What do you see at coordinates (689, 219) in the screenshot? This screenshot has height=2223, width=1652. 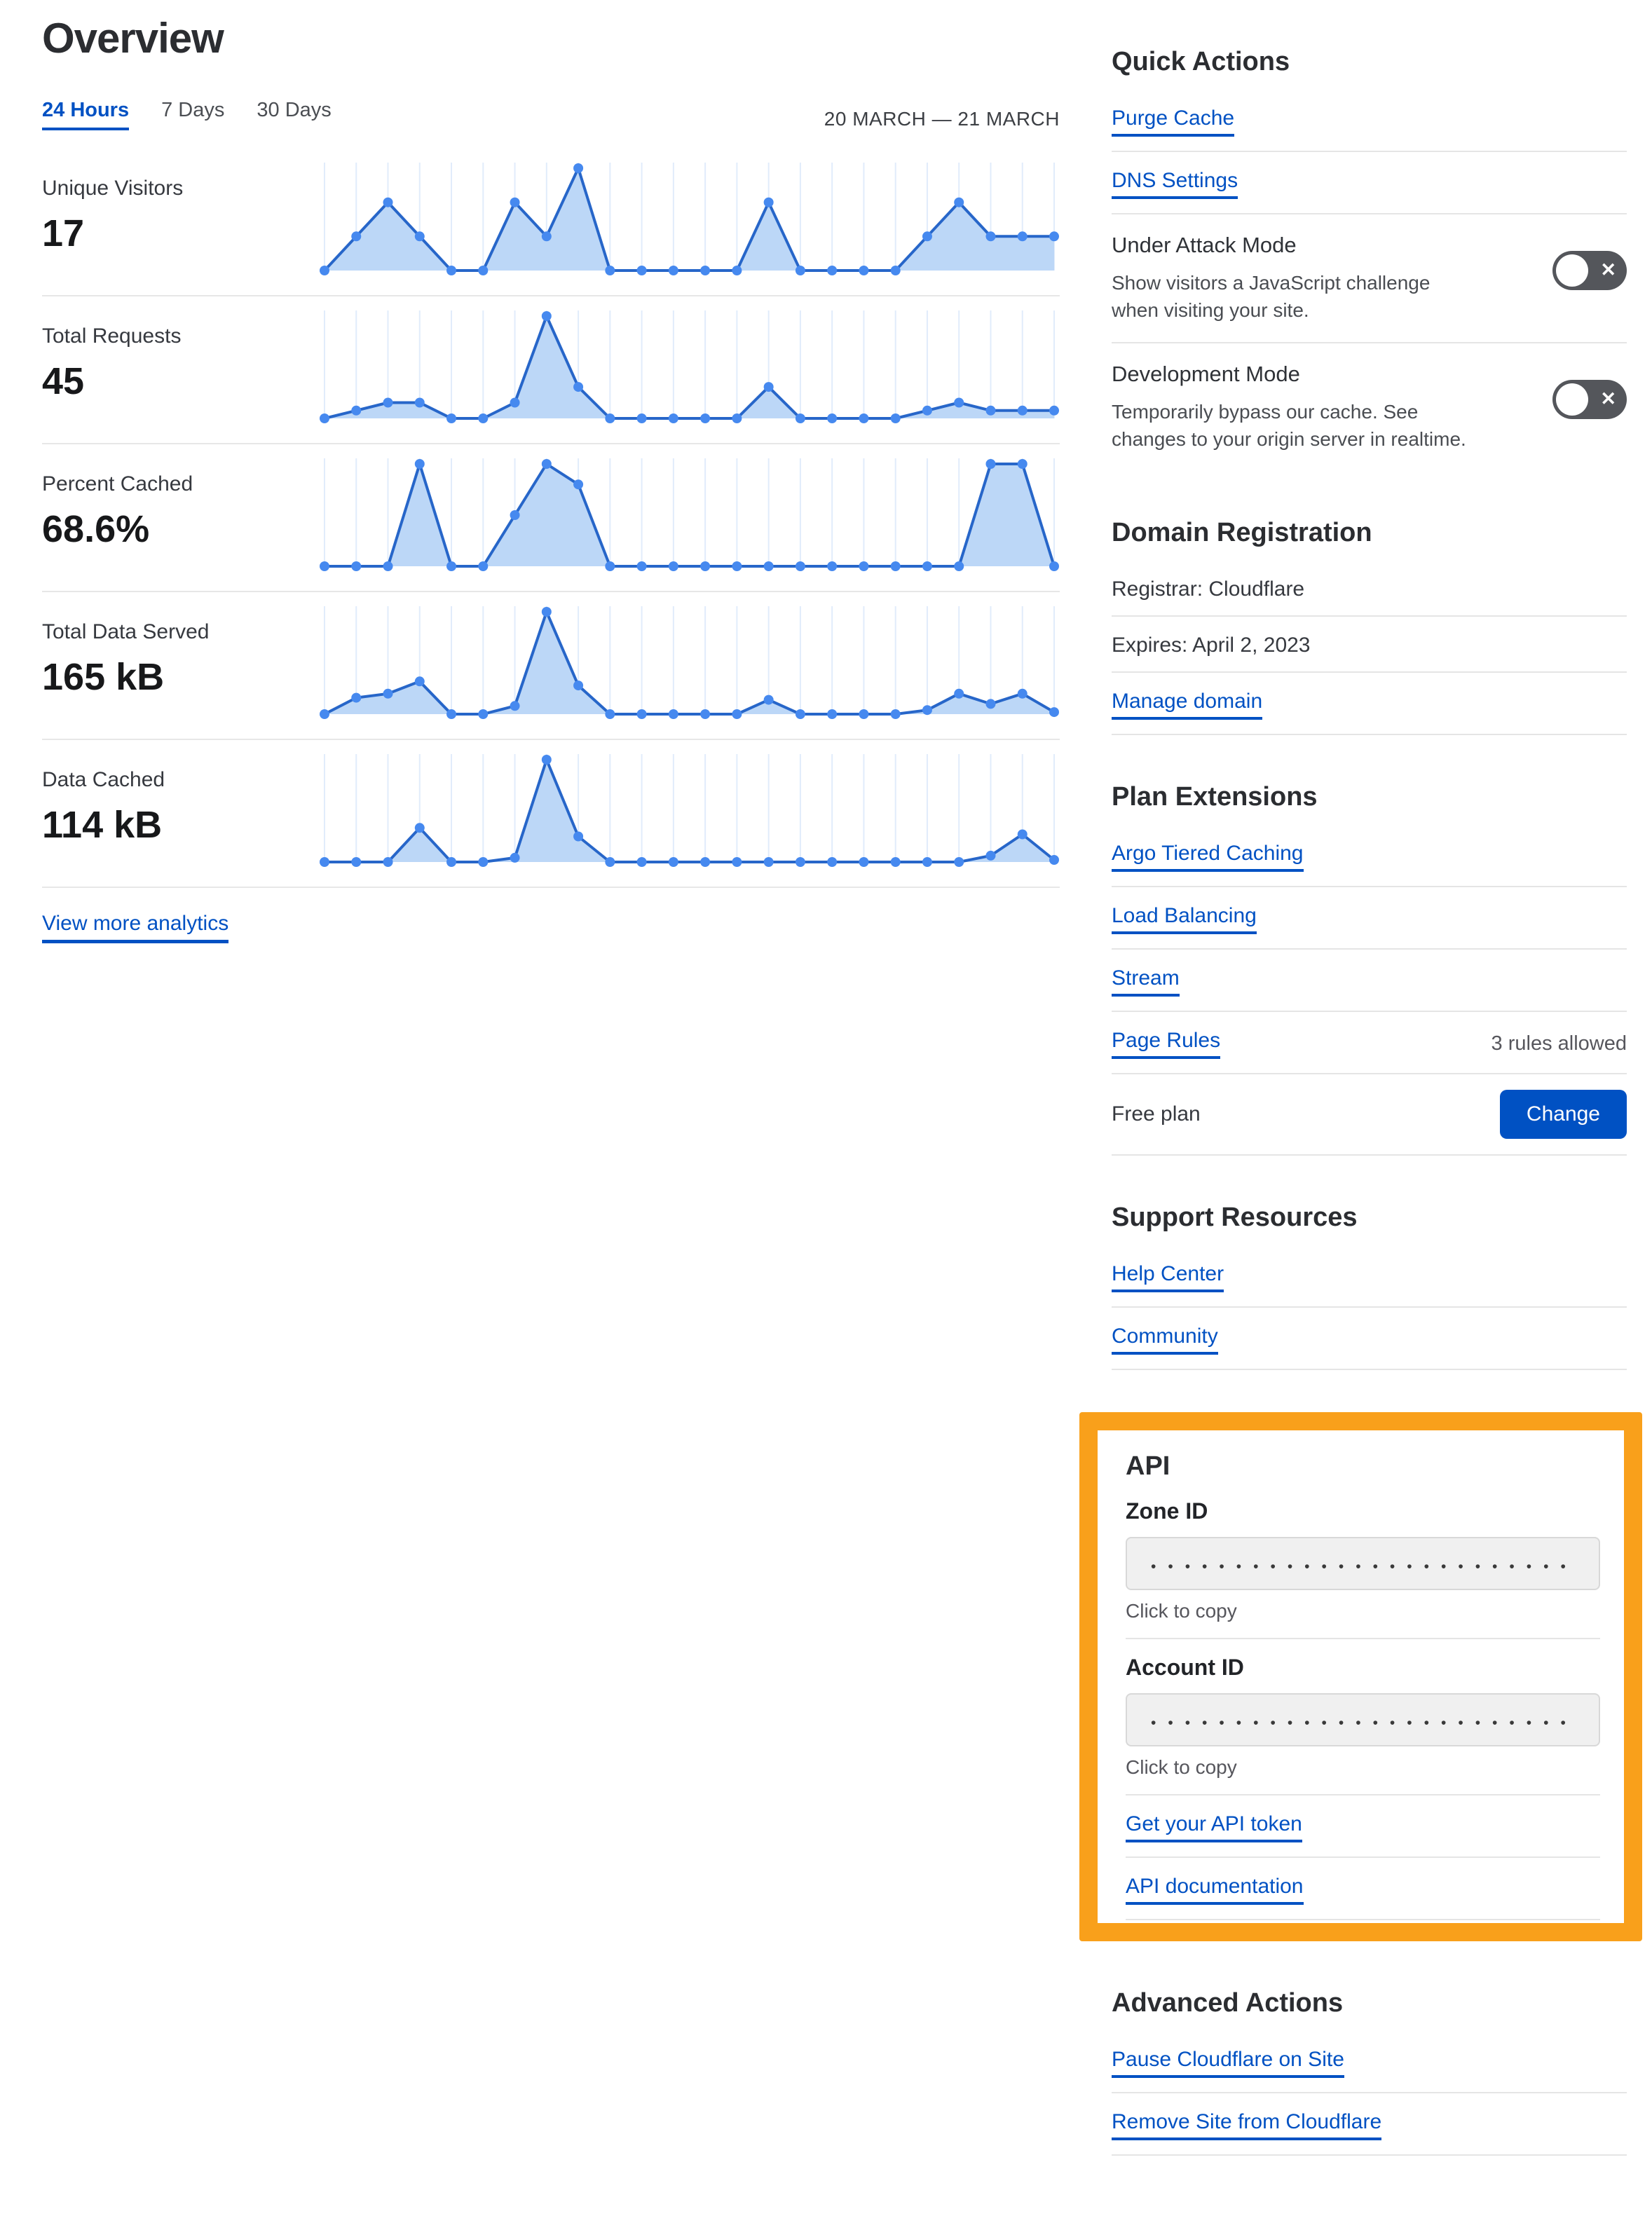 I see `unique-visitors-chart` at bounding box center [689, 219].